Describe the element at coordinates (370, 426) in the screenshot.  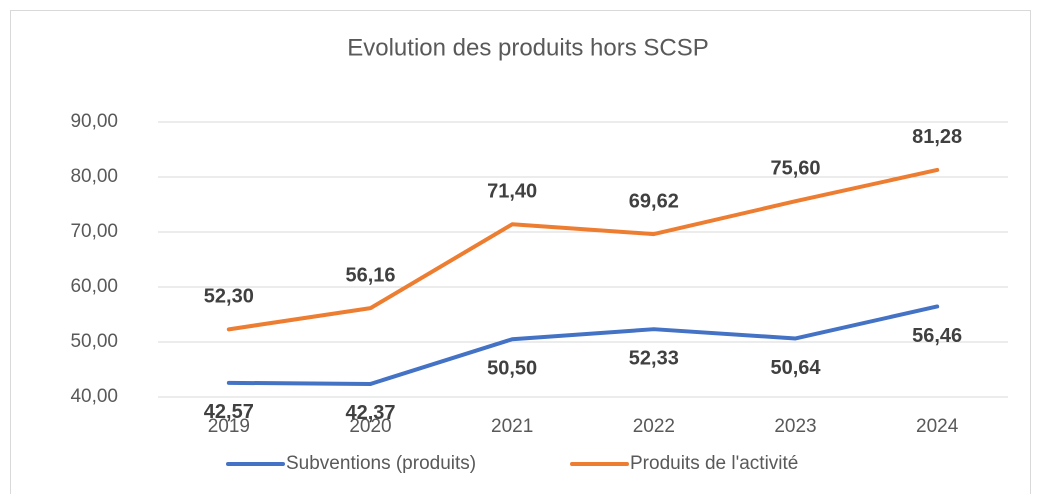
I see `x-tick-label: 2020` at that location.